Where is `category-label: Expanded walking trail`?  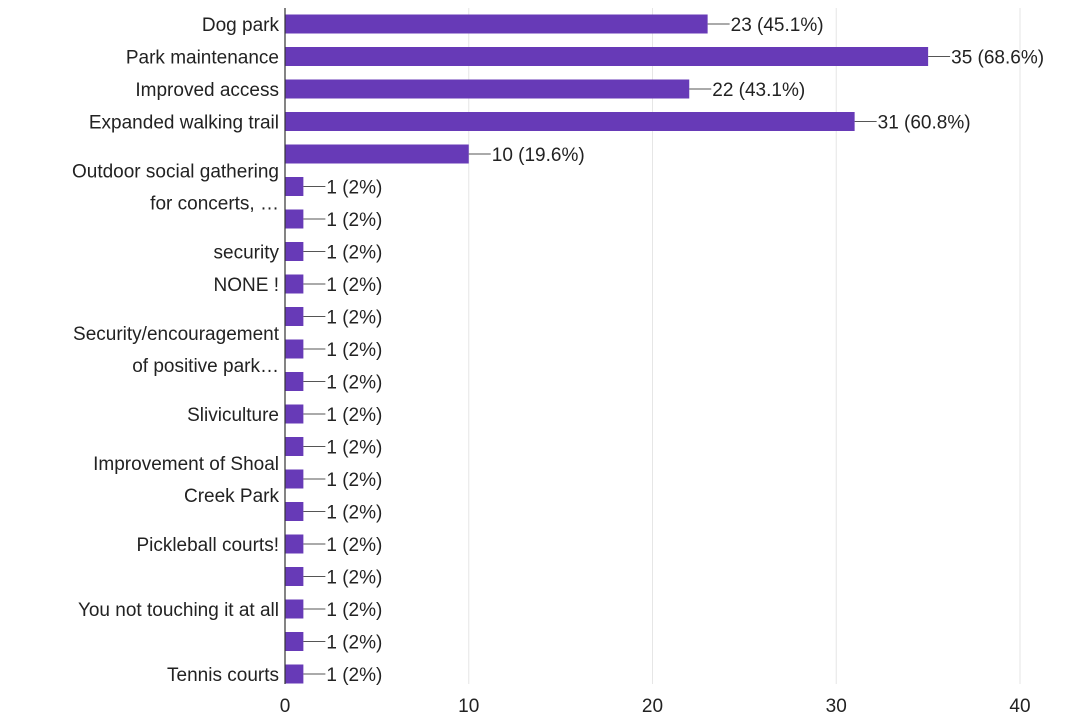
category-label: Expanded walking trail is located at coordinates (184, 123).